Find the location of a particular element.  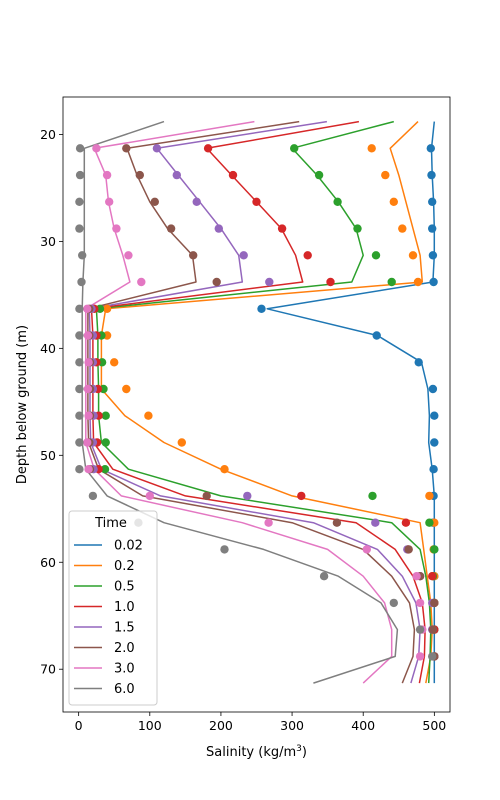

x-tick-label: 400 is located at coordinates (363, 725).